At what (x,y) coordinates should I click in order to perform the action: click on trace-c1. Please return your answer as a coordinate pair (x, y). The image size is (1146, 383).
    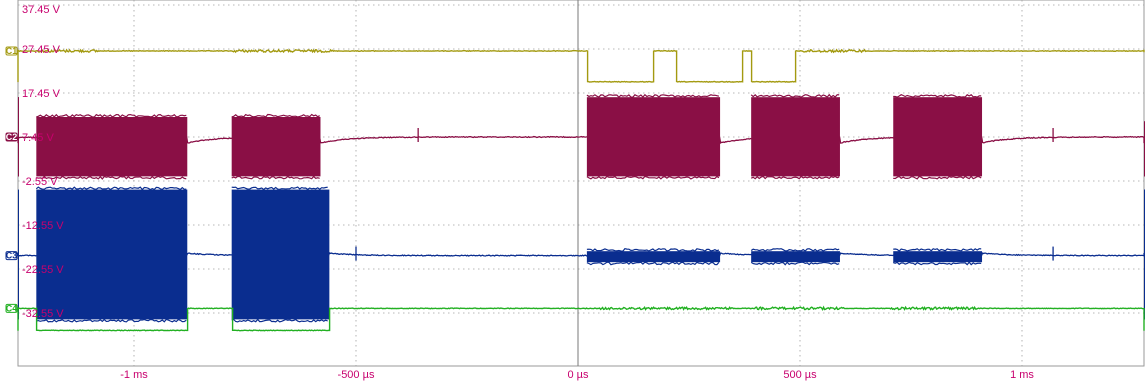
    Looking at the image, I should click on (581, 65).